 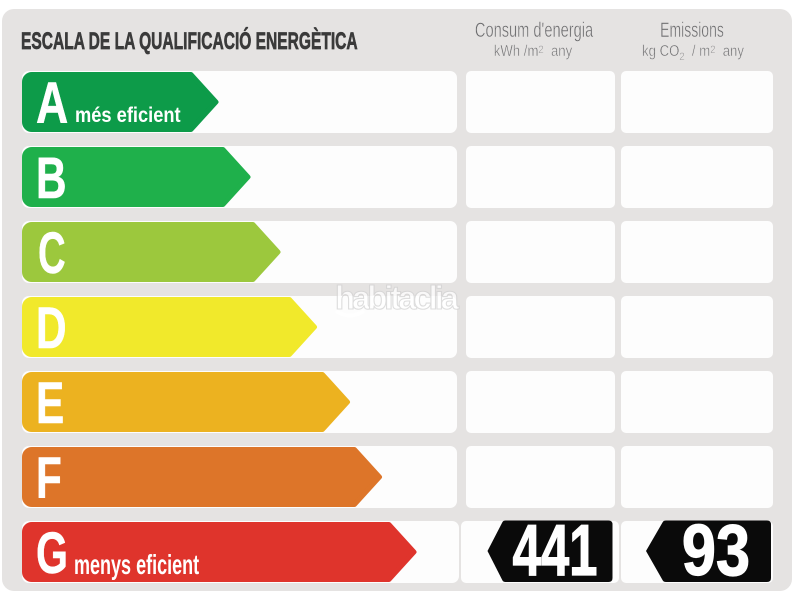 I want to click on svg-text: habitaclia, so click(x=397, y=297).